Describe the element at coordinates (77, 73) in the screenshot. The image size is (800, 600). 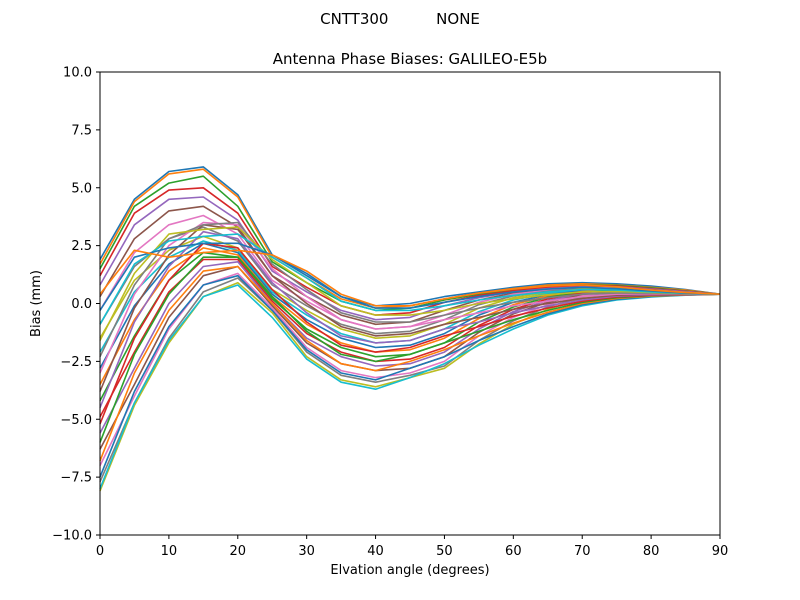
I see `y-tick-label: 10.0` at that location.